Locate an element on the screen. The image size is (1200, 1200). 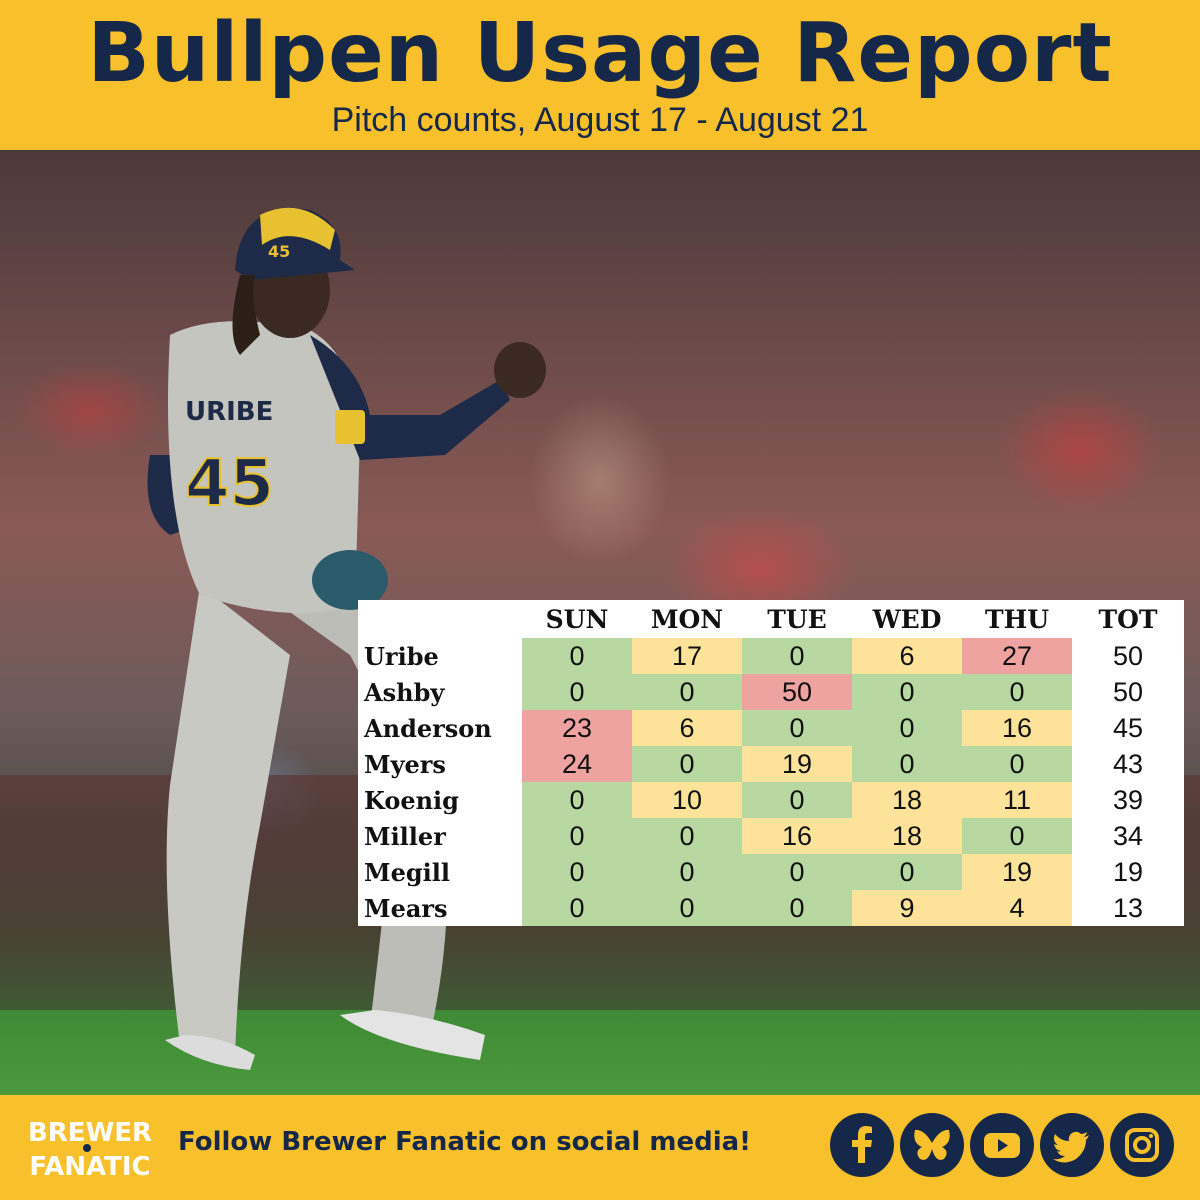
pitch-count-cell: 9 is located at coordinates (907, 908).